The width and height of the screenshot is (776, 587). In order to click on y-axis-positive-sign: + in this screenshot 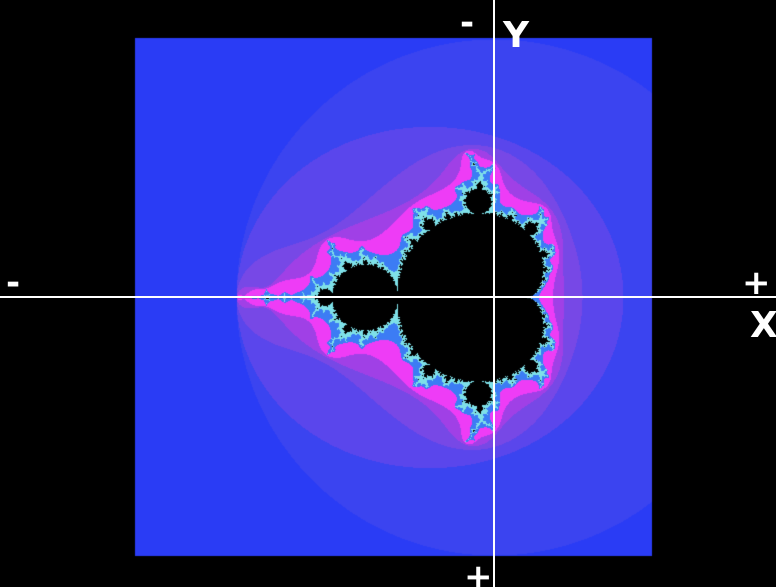, I will do `click(478, 572)`.